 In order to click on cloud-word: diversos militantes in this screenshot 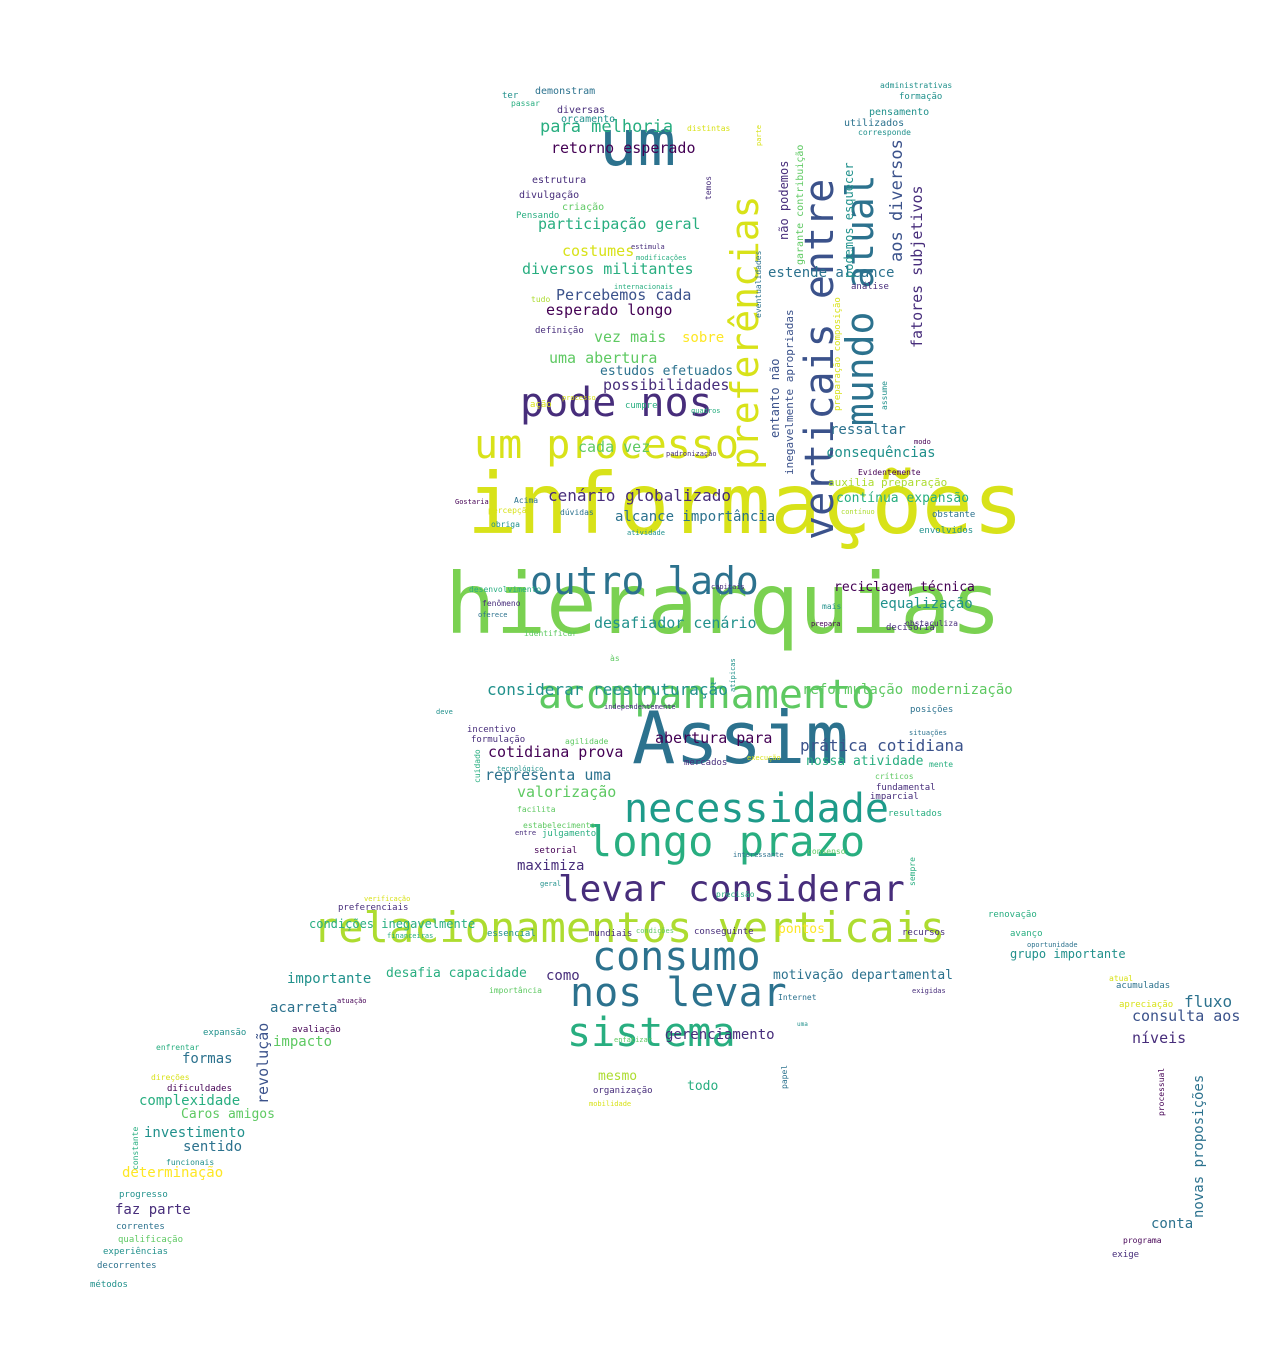, I will do `click(608, 269)`.